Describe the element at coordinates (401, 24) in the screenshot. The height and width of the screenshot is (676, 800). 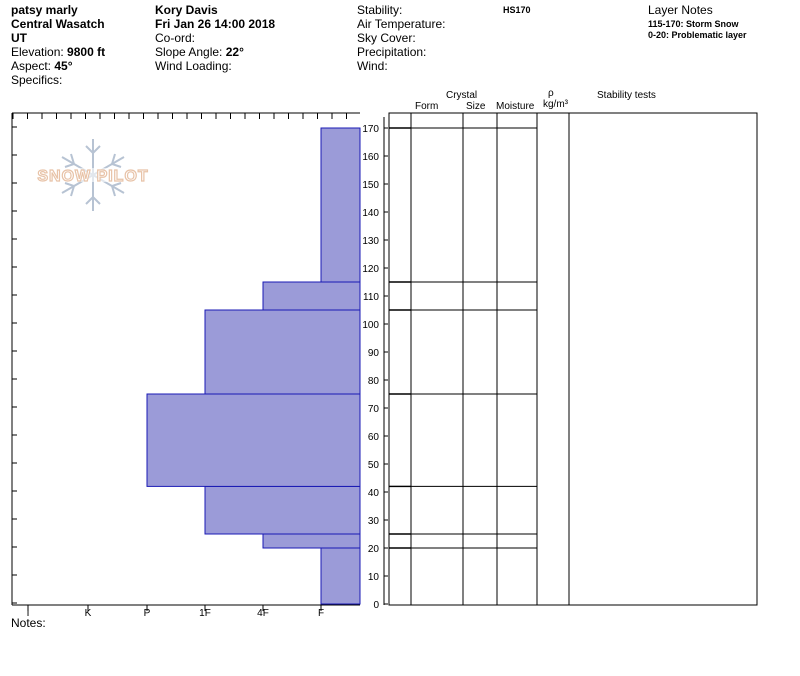
I see `air-temperature-label: Air Temperature:` at that location.